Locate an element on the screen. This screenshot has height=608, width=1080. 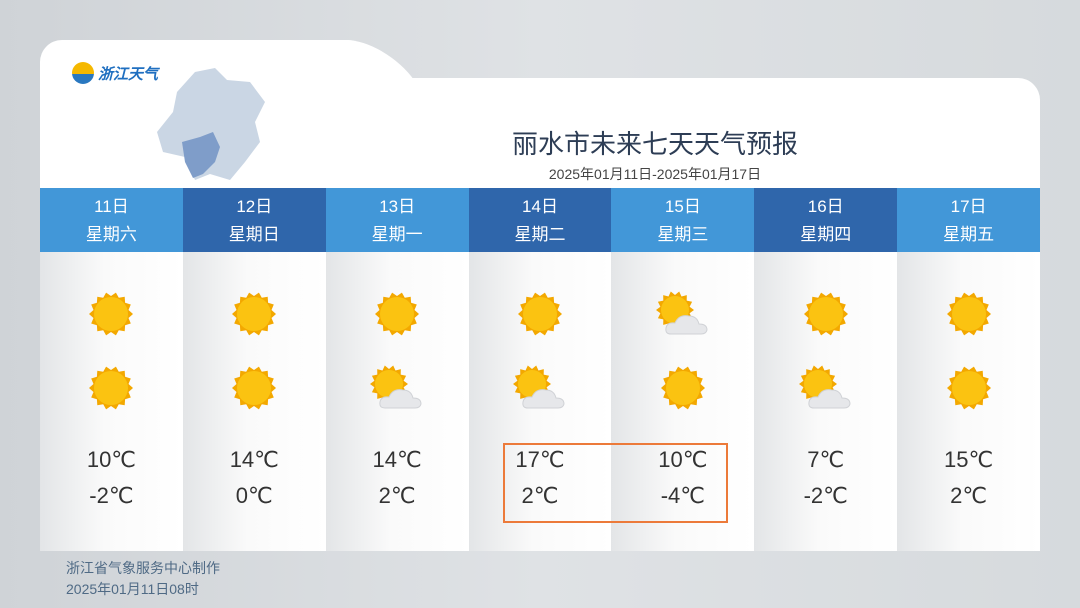
date-range: 2025年01月11日-2025年01月17日 is located at coordinates (655, 174).